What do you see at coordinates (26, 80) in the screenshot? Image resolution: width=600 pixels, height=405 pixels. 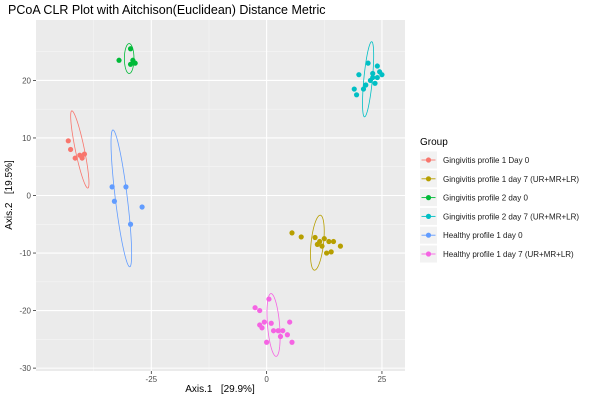 I see `y-tick-label: 20` at bounding box center [26, 80].